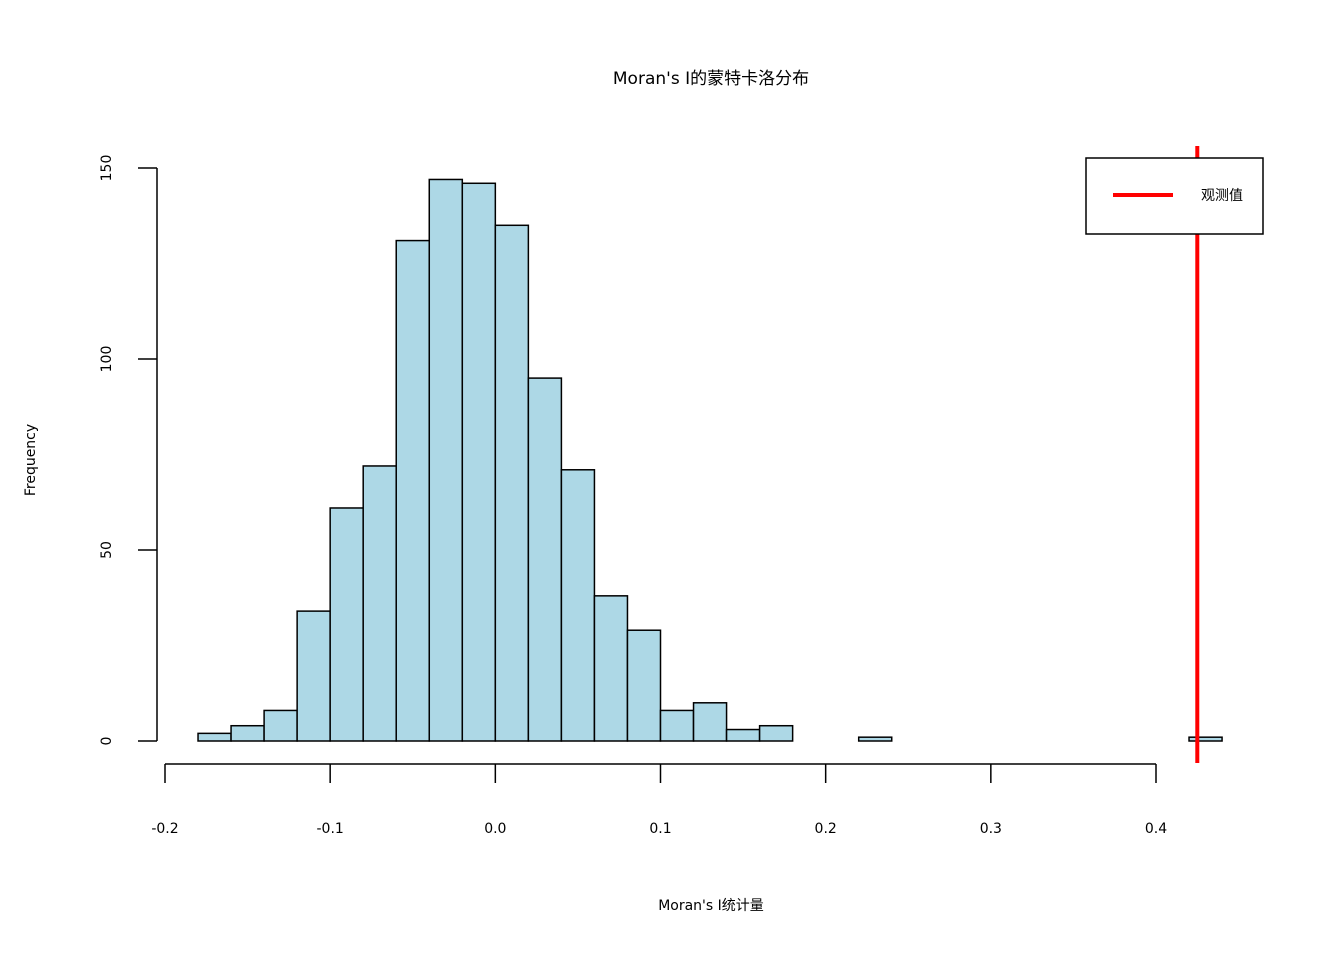 Image resolution: width=1344 pixels, height=960 pixels. I want to click on legend: 观测值, so click(1174, 196).